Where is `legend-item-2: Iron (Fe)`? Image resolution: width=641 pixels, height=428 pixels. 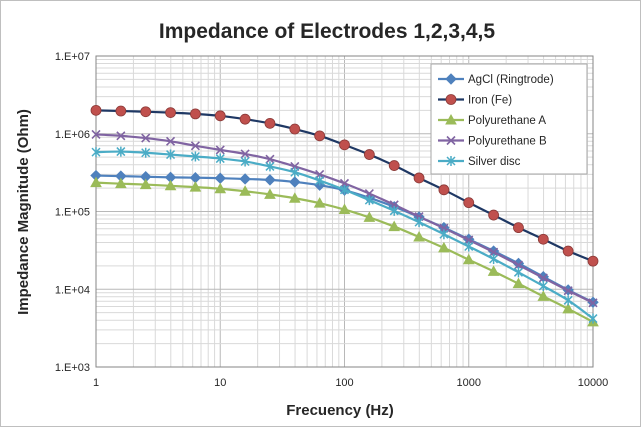
legend-item-2: Iron (Fe) is located at coordinates (475, 100).